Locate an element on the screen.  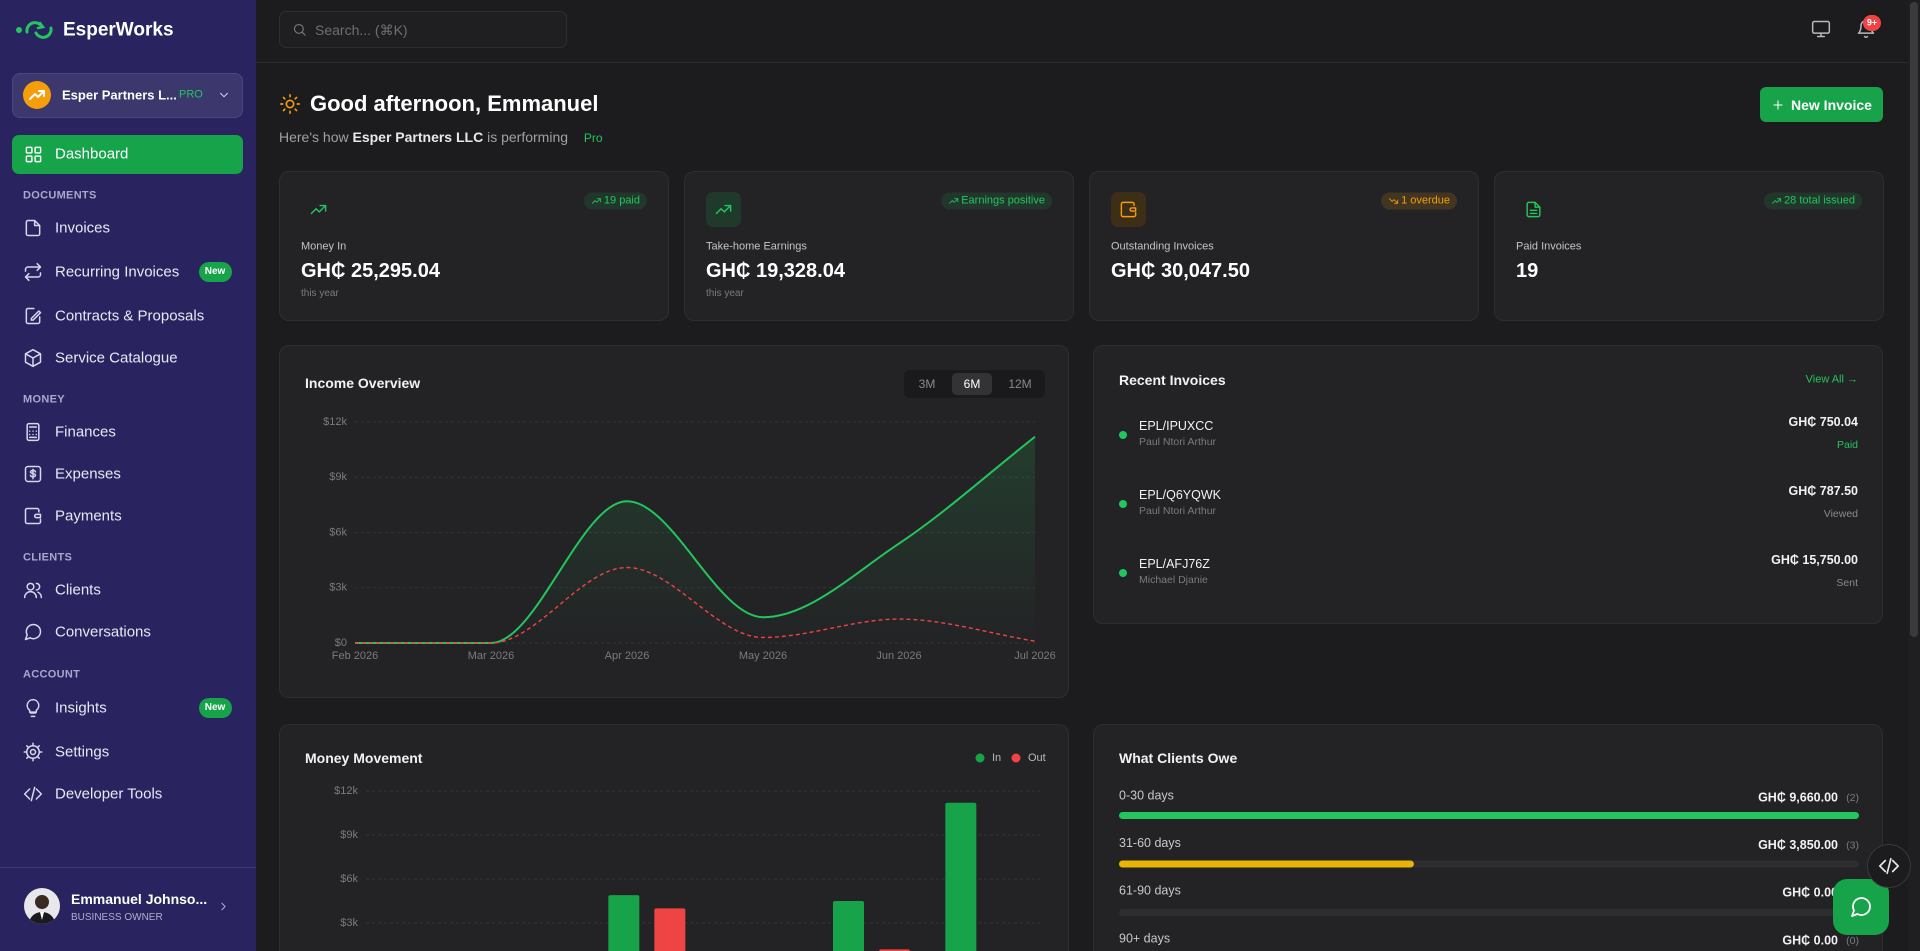
chat-icon is located at coordinates (1861, 907).